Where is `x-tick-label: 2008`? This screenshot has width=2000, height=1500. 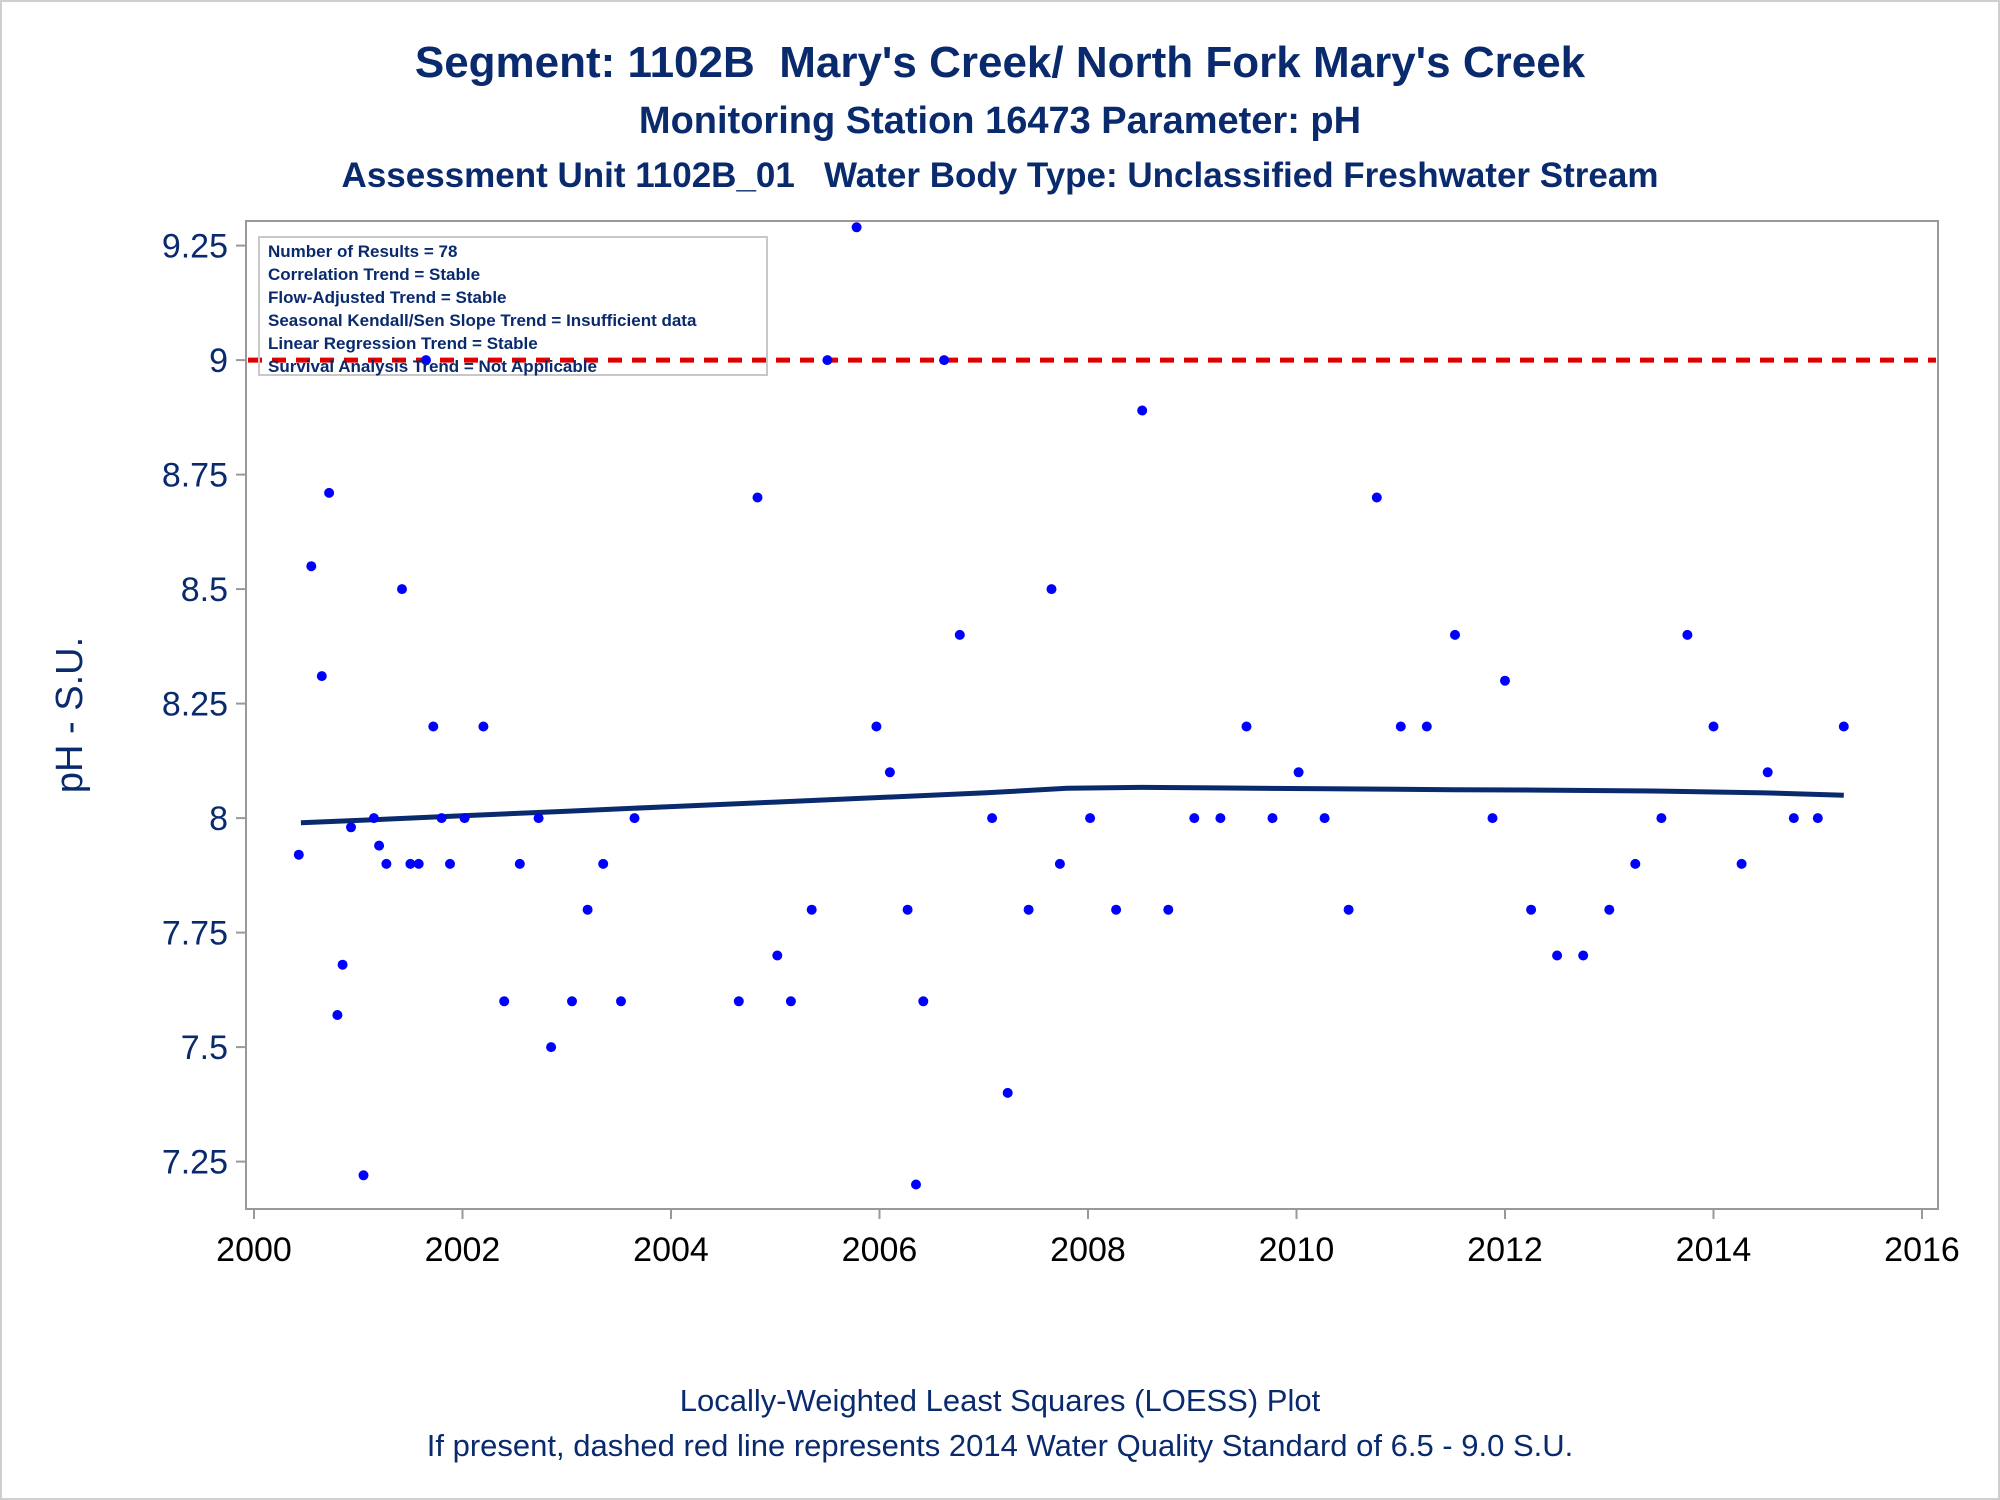
x-tick-label: 2008 is located at coordinates (1088, 1250).